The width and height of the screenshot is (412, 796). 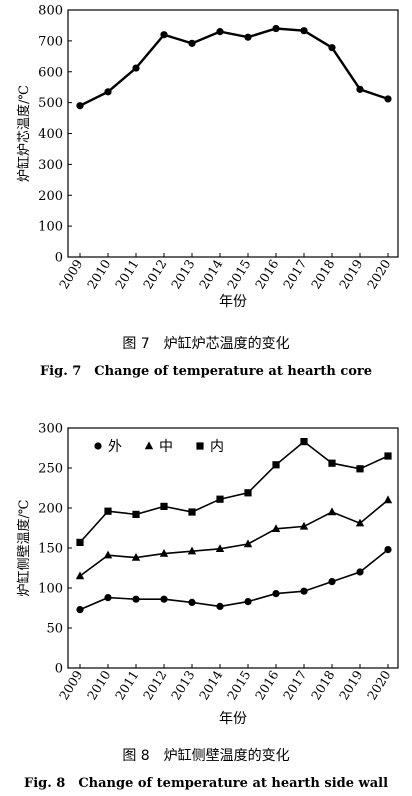 What do you see at coordinates (234, 538) in the screenshot?
I see `chart2-series-1-line` at bounding box center [234, 538].